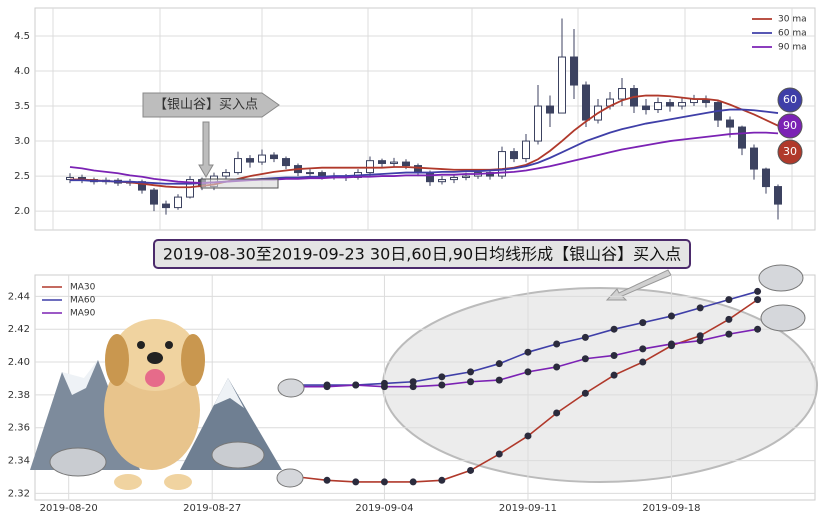 This screenshot has width=822, height=520. What do you see at coordinates (22, 36) in the screenshot?
I see `y-tick-label: 4.5` at bounding box center [22, 36].